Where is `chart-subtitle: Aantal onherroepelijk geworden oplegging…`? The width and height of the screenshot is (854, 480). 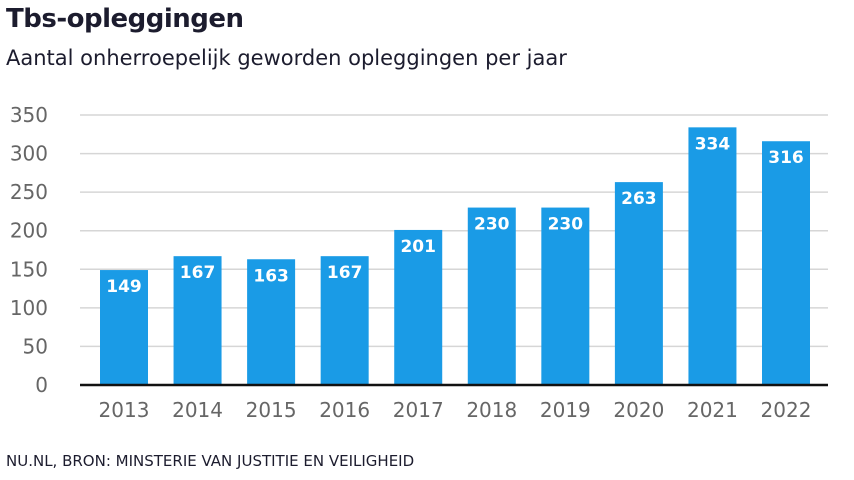
chart-subtitle: Aantal onherroepelijk geworden oplegging… is located at coordinates (286, 58).